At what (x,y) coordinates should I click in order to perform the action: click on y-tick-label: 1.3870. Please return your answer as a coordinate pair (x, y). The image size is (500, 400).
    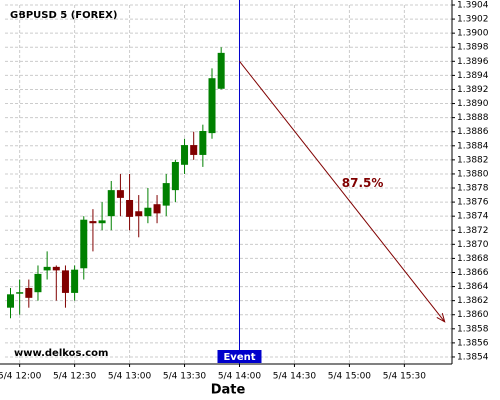
    Looking at the image, I should click on (473, 245).